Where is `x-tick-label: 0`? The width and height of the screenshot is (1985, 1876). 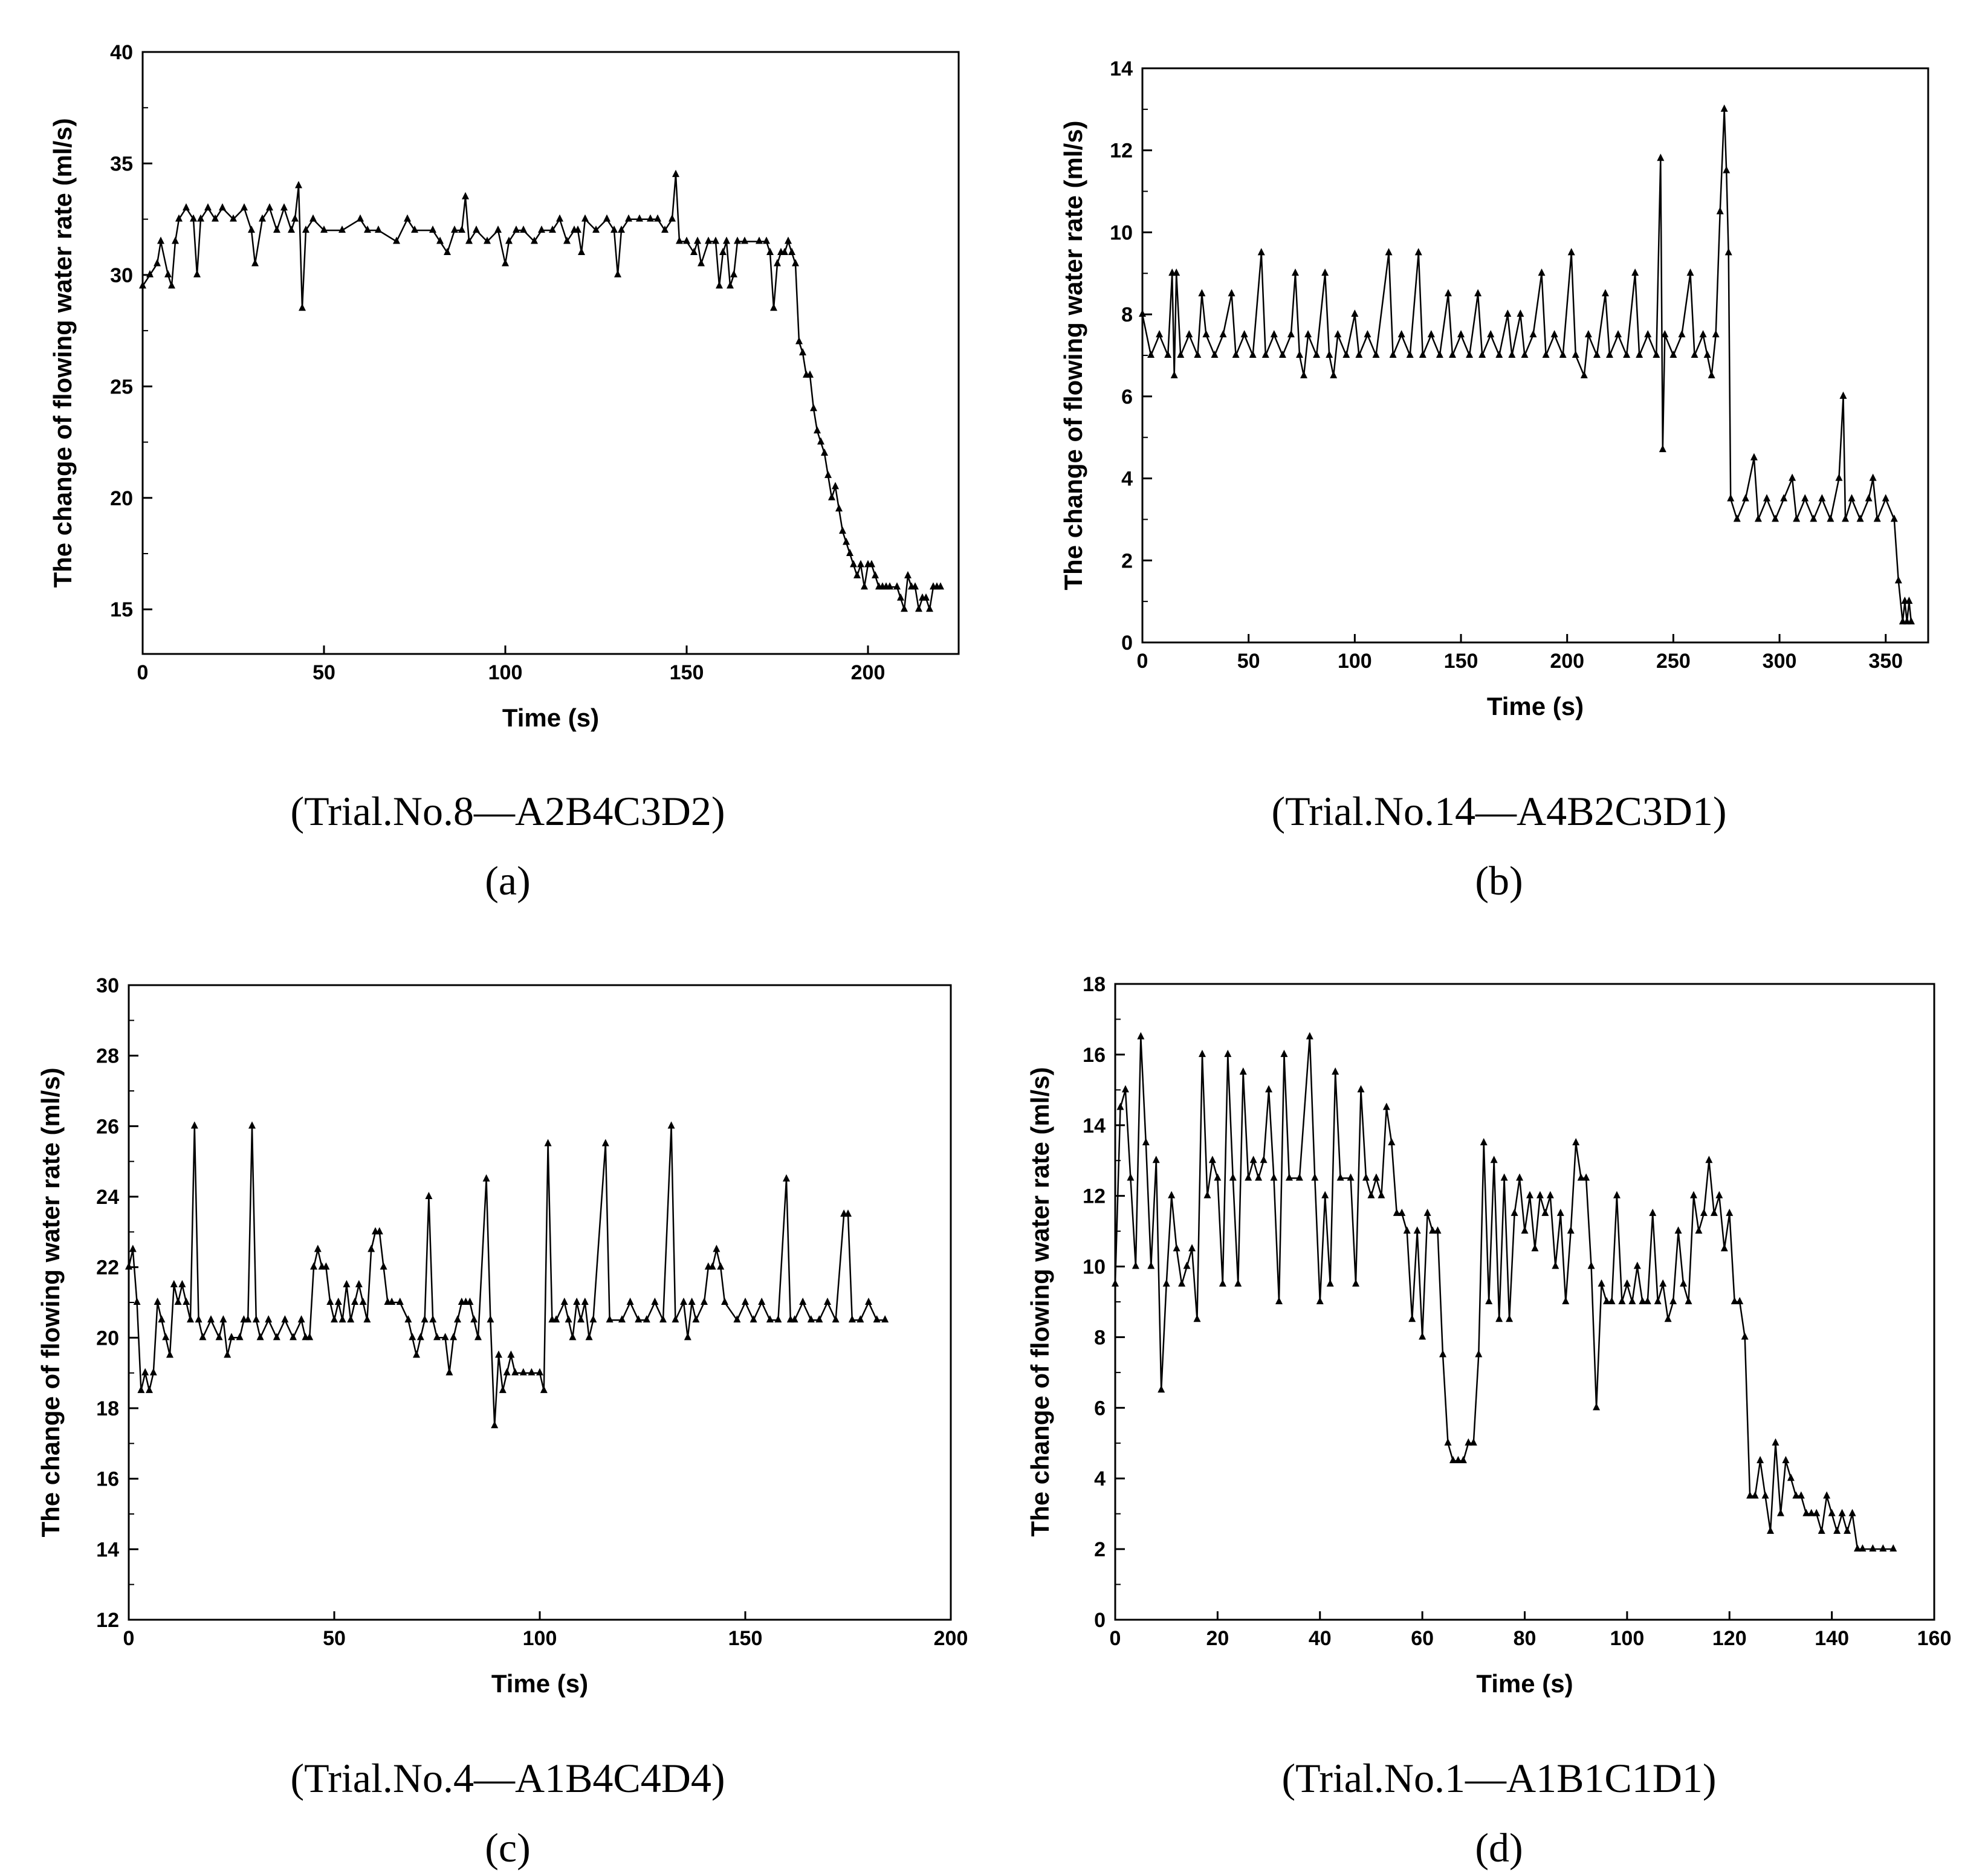
x-tick-label: 0 is located at coordinates (129, 1638).